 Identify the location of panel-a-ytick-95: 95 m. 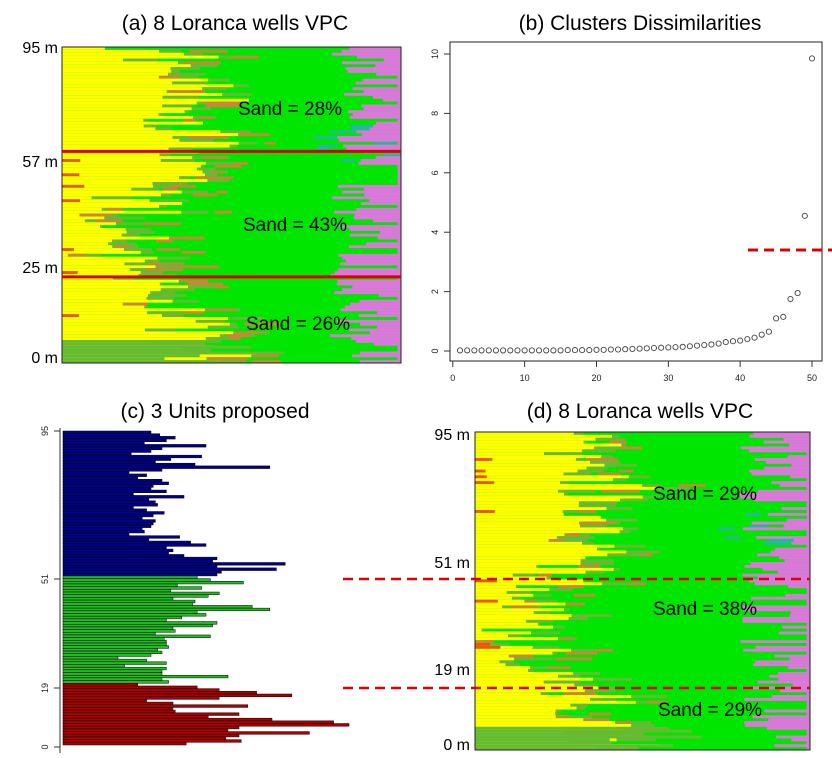
(40, 48).